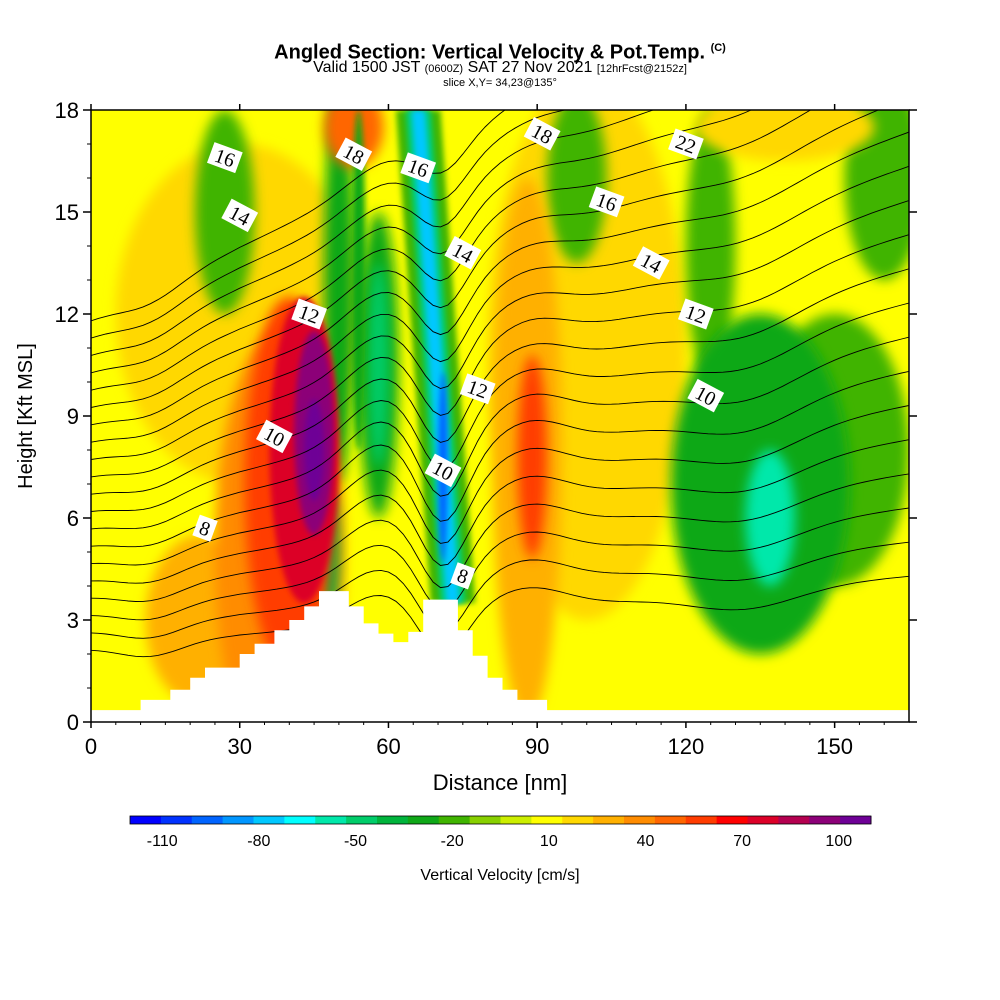 The width and height of the screenshot is (1000, 1000). I want to click on terrain, so click(500, 656).